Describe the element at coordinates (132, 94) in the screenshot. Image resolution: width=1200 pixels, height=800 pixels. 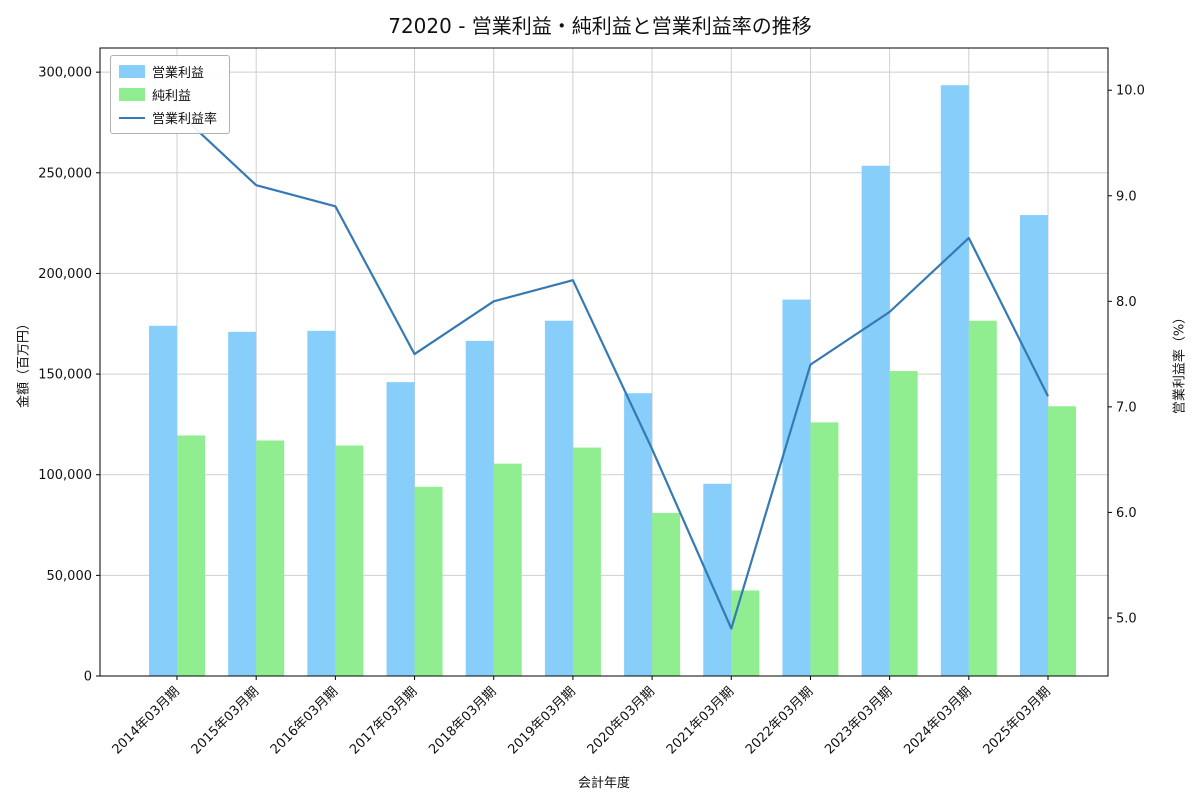
I see `legend-swatch-net-profit` at that location.